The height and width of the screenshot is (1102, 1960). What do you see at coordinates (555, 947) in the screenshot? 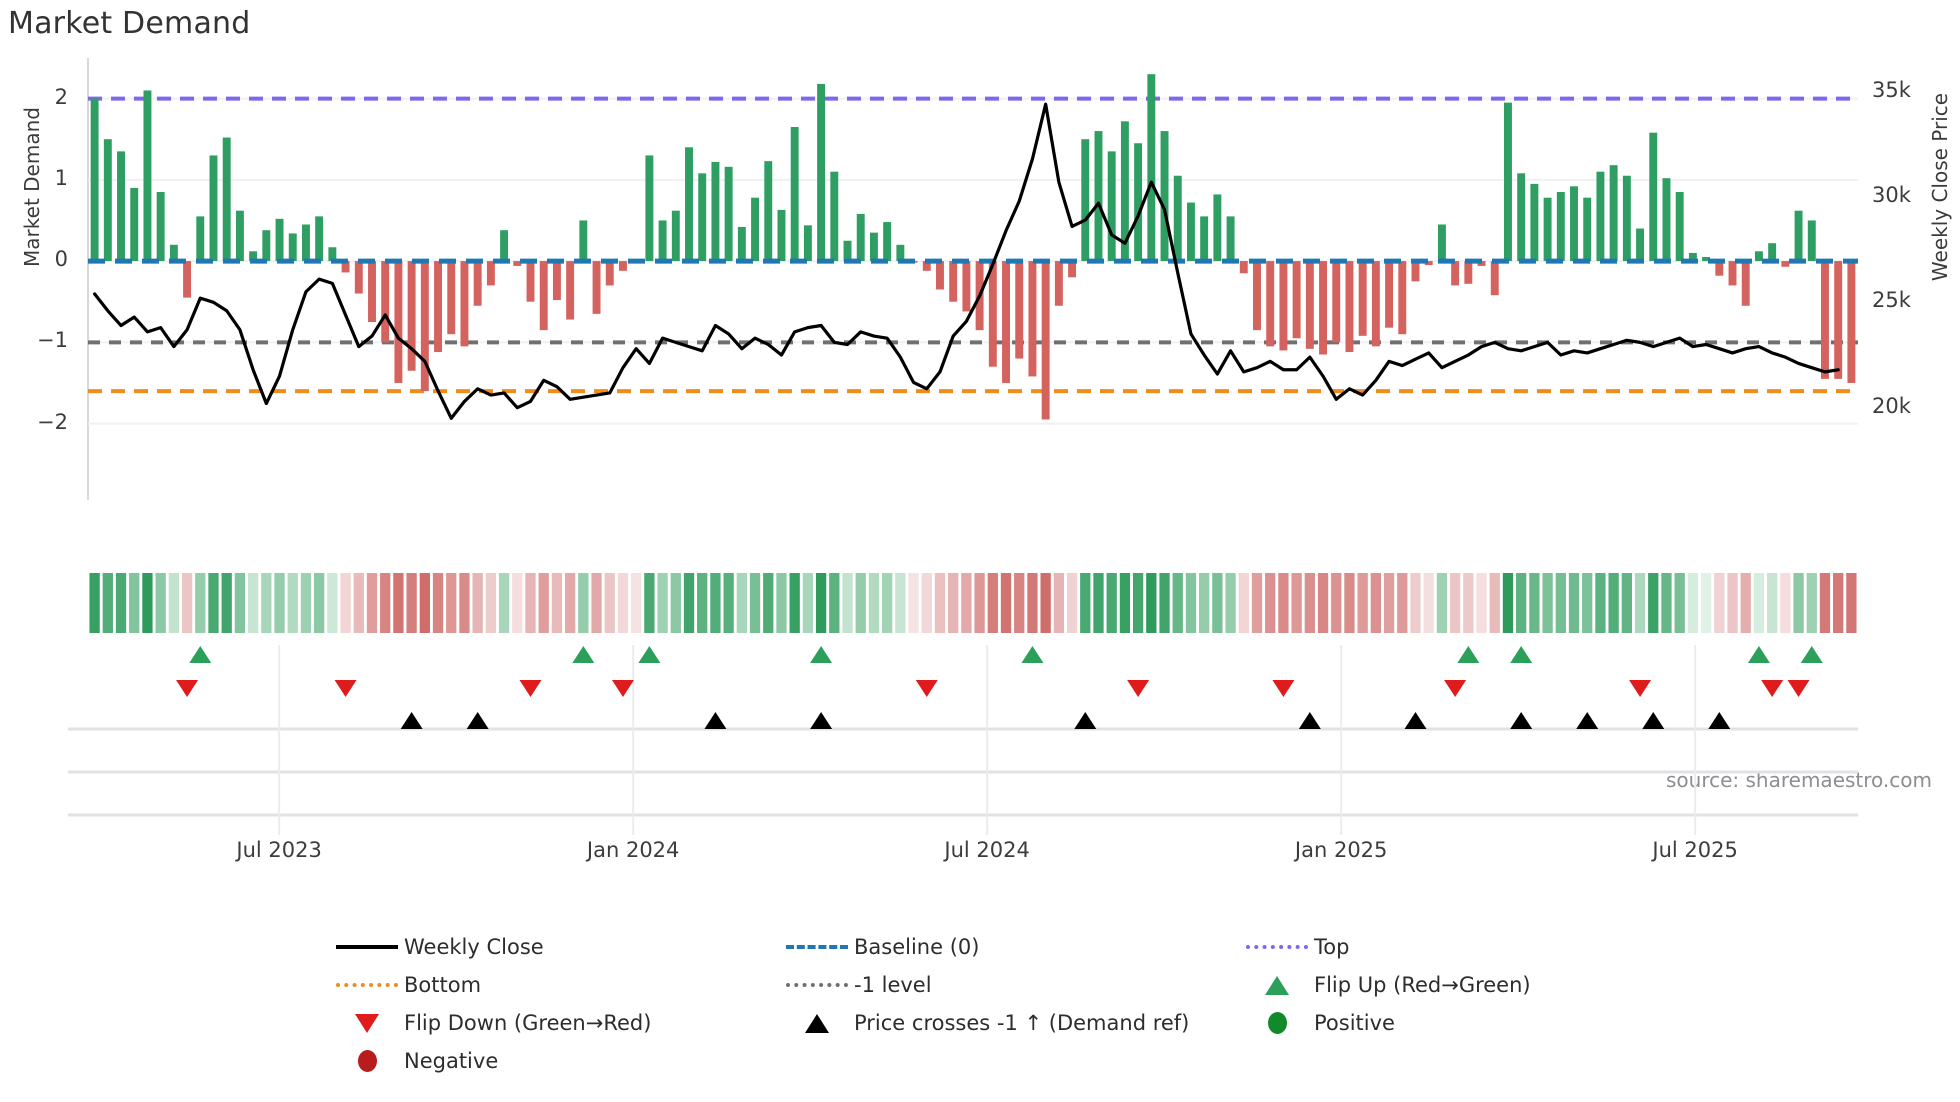
I see `legend-entry: Weekly Close` at bounding box center [555, 947].